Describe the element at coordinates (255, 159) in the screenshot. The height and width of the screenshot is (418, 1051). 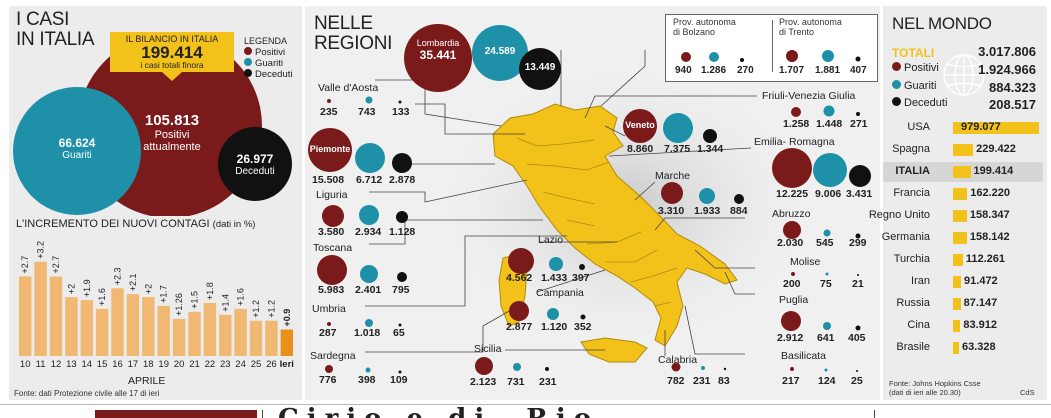
I see `deceduti-value: 26.977` at that location.